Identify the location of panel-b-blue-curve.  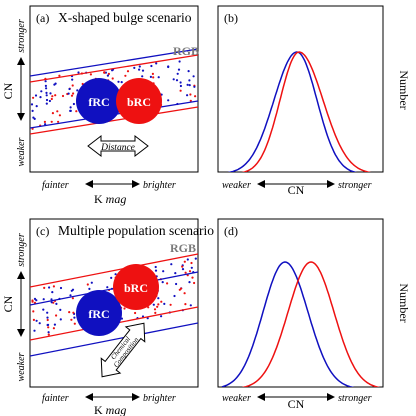
(292, 111).